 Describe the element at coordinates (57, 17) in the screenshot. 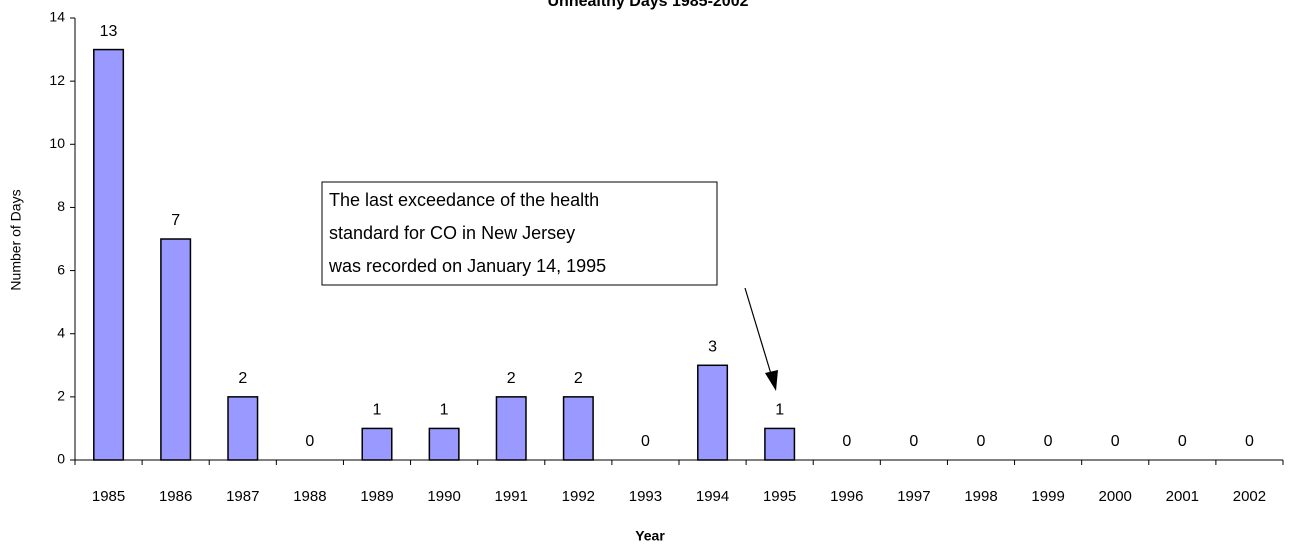

I see `y-tick-label: 14` at that location.